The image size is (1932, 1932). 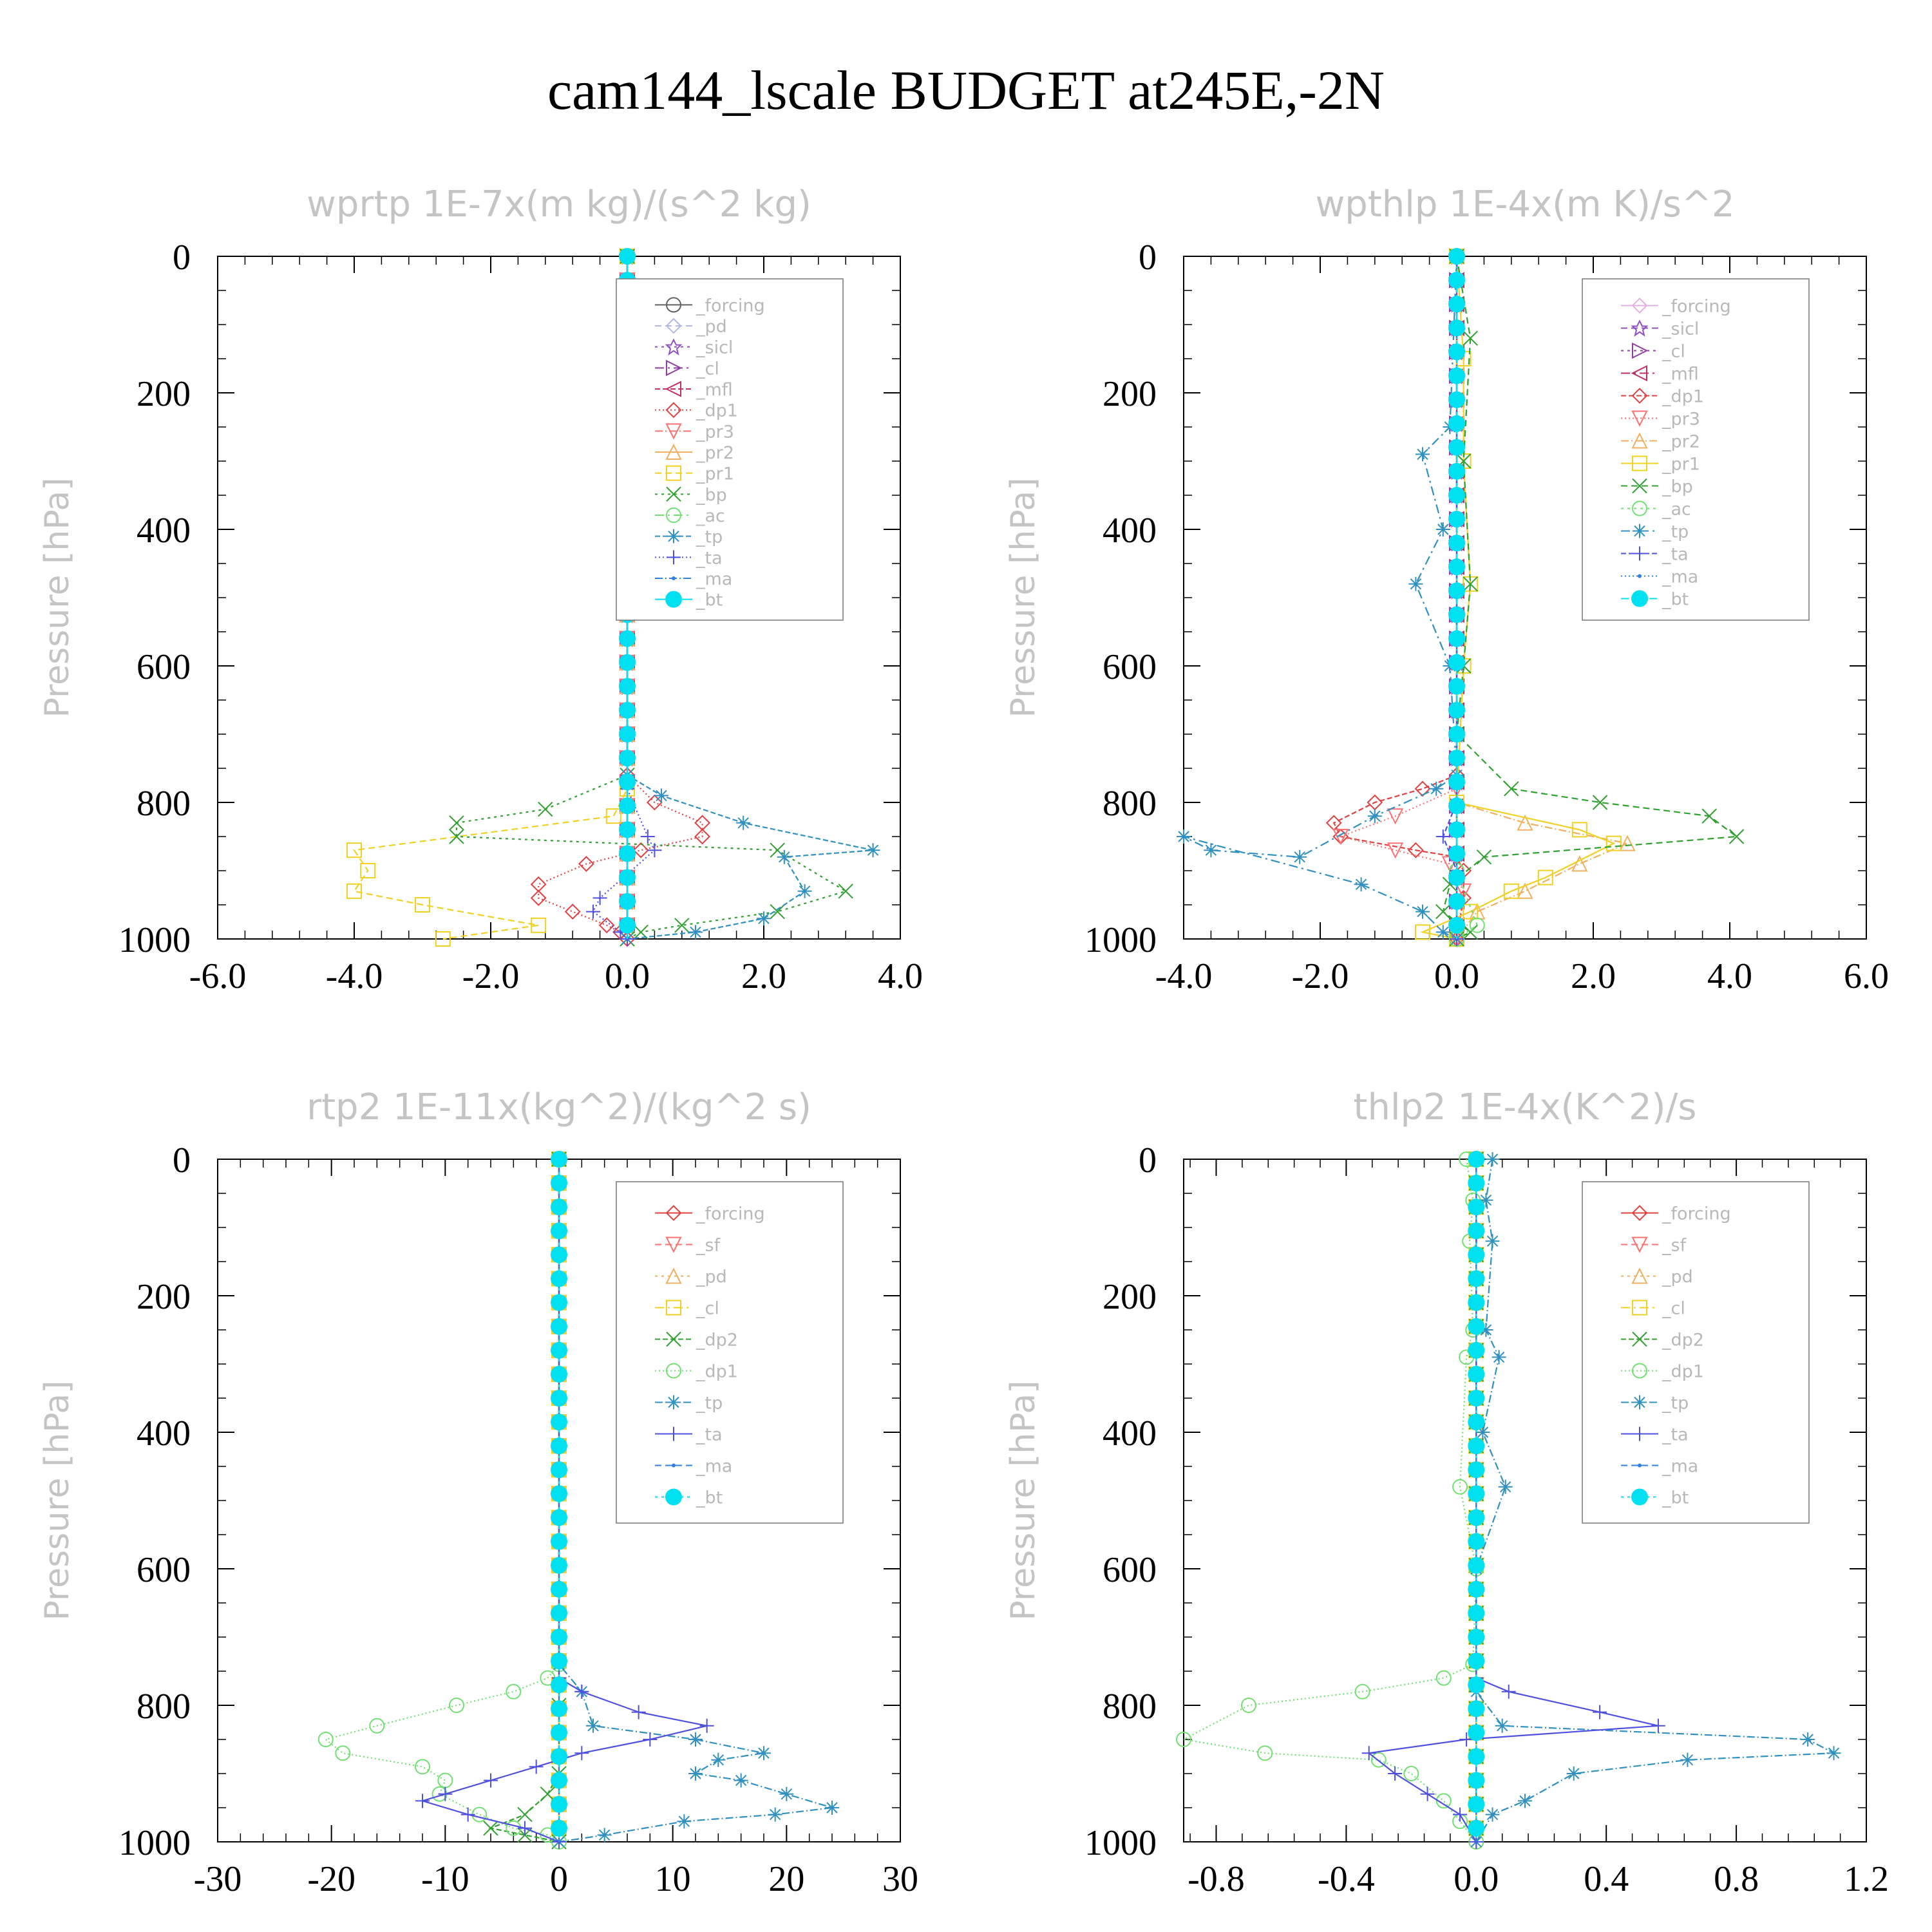 What do you see at coordinates (1184, 976) in the screenshot?
I see `x-tick-label: -4.0` at bounding box center [1184, 976].